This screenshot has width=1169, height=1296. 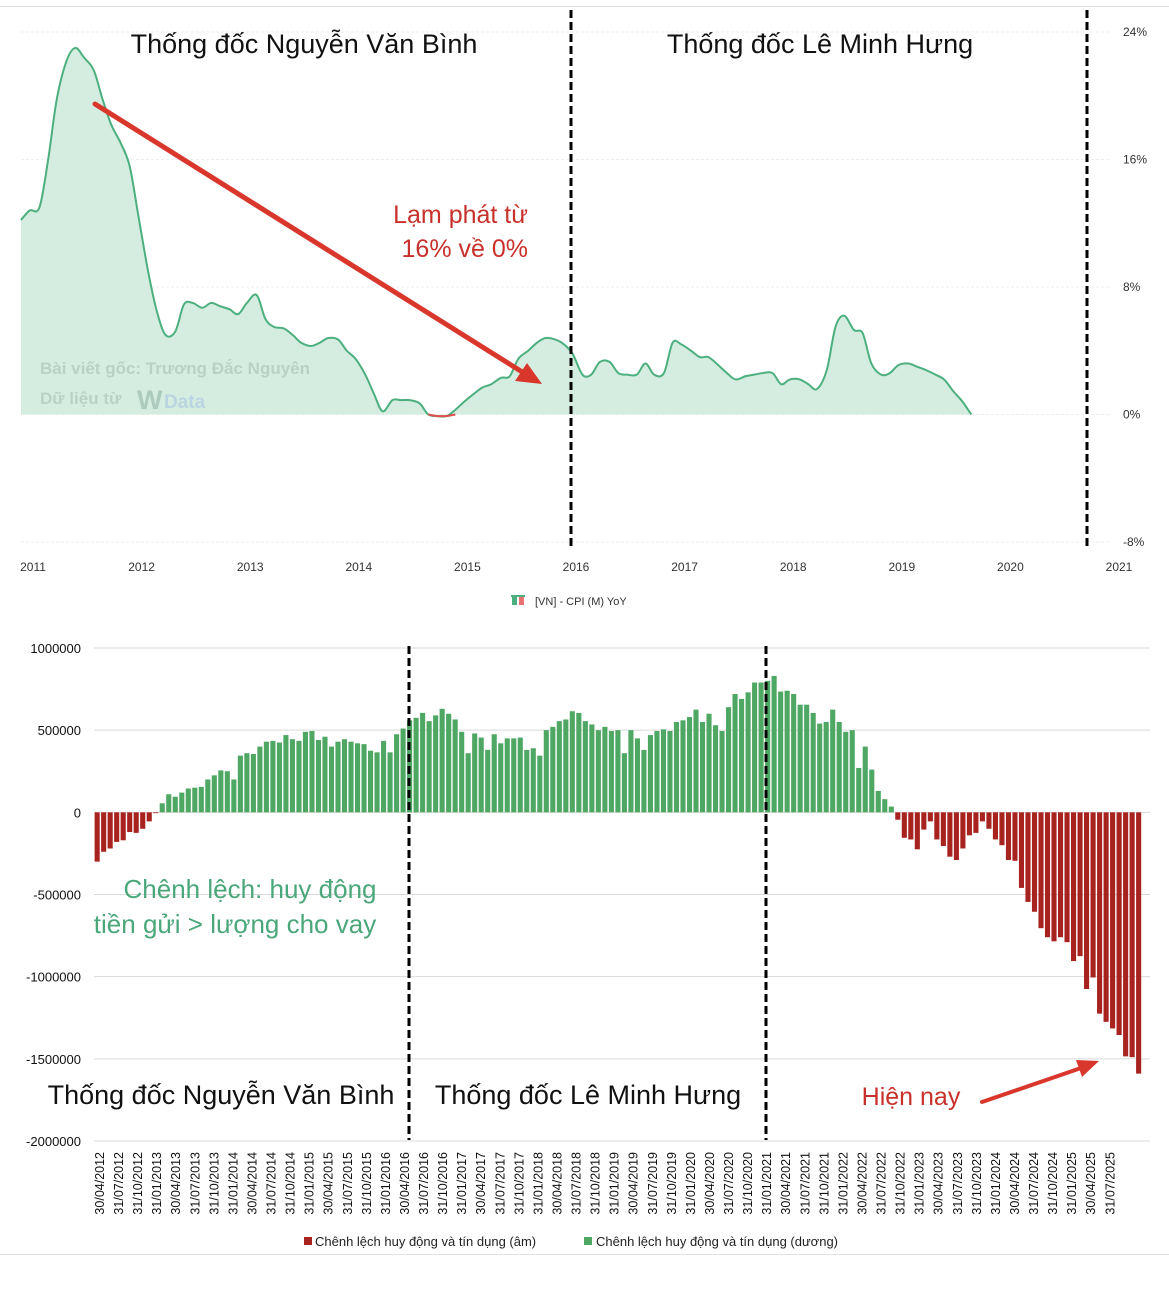 What do you see at coordinates (157, 1183) in the screenshot?
I see `x-tick-label: 31/01/2013` at bounding box center [157, 1183].